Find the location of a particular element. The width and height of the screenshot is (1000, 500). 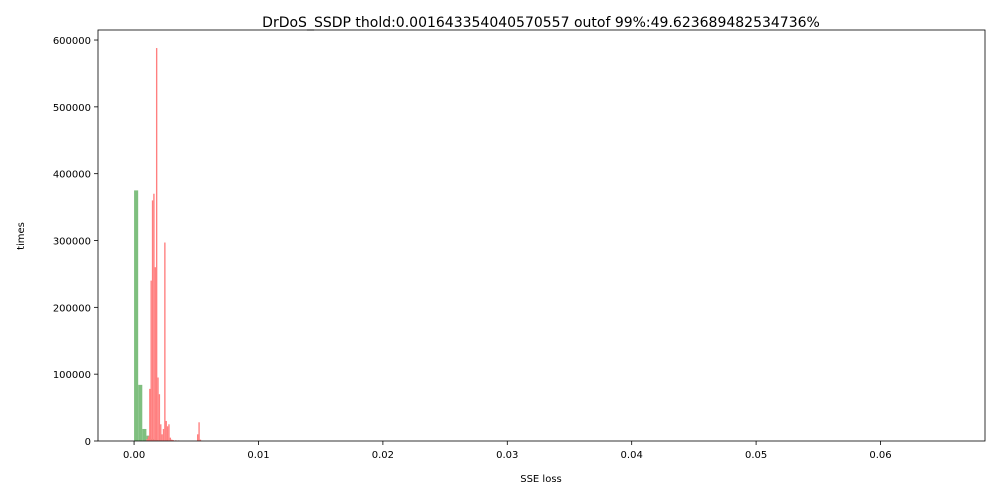

x-tick-label: 0.06 is located at coordinates (880, 455).